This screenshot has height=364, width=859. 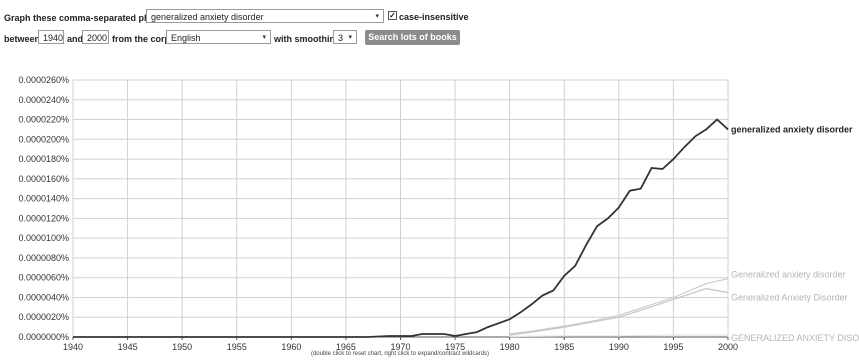 I want to click on between-label: between, so click(x=22, y=39).